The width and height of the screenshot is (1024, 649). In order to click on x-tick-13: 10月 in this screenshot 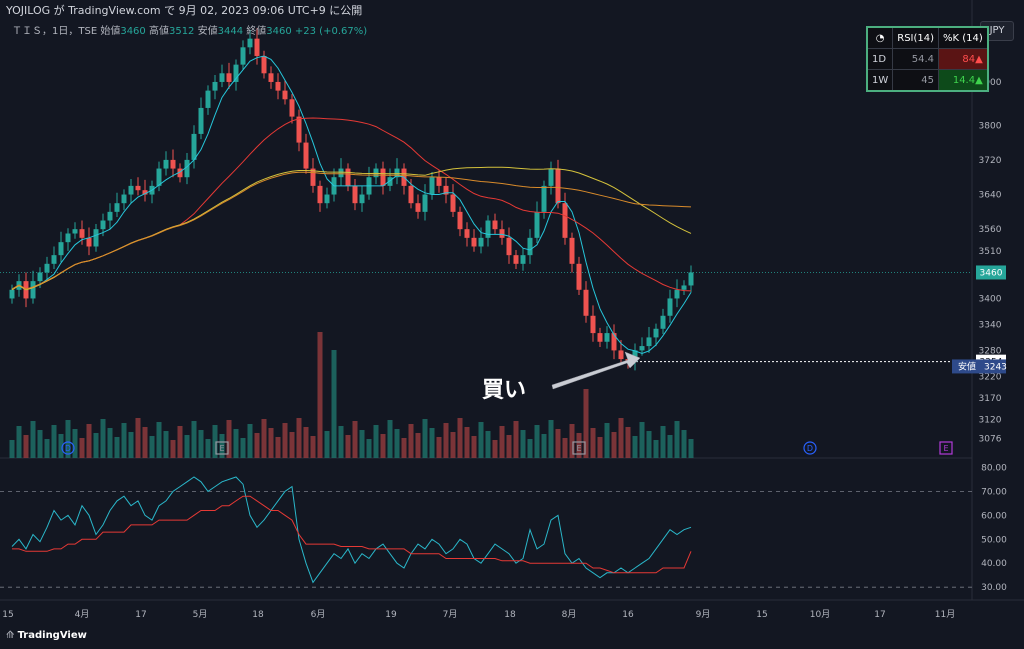, I will do `click(820, 614)`.